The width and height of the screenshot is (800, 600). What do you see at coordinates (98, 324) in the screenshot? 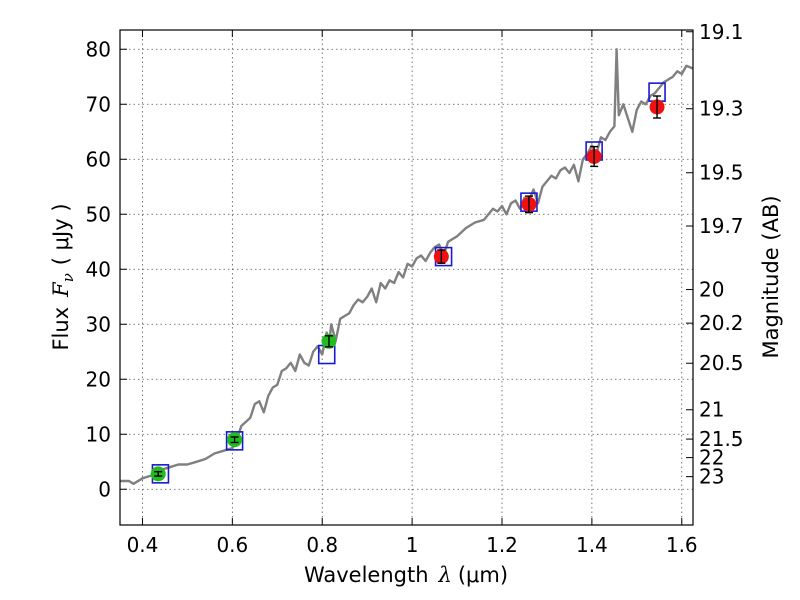
I see `y-tick-label: 30` at bounding box center [98, 324].